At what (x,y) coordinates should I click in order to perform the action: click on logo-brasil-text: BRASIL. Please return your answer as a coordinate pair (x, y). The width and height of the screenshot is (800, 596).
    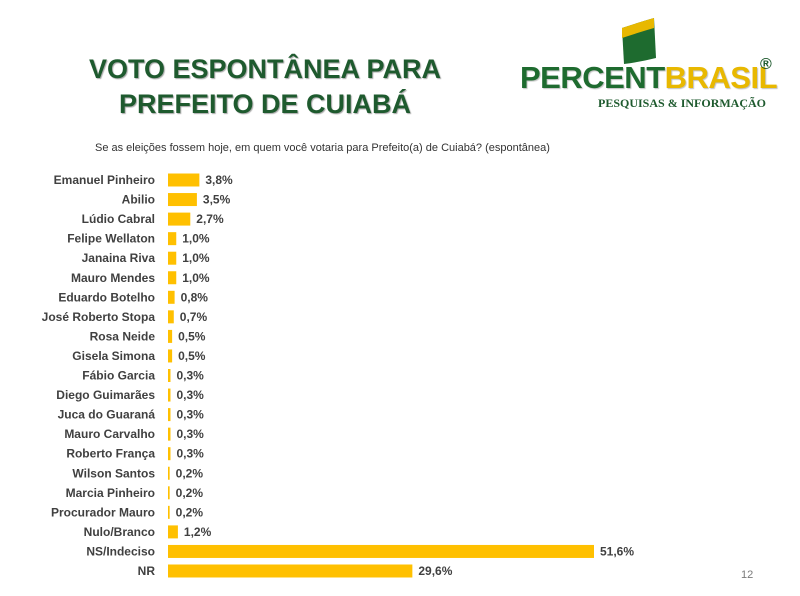
    Looking at the image, I should click on (721, 77).